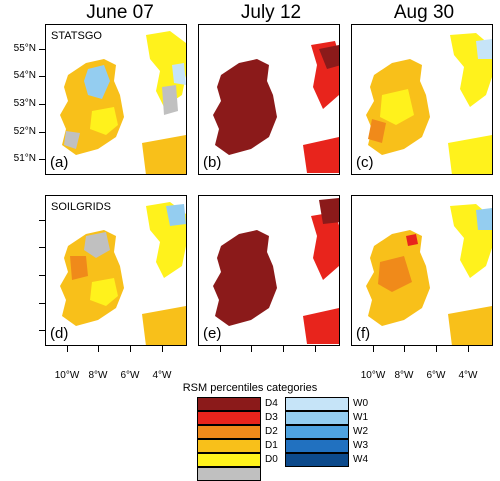 This screenshot has height=481, width=500. What do you see at coordinates (271, 417) in the screenshot?
I see `legend-label: D3` at bounding box center [271, 417].